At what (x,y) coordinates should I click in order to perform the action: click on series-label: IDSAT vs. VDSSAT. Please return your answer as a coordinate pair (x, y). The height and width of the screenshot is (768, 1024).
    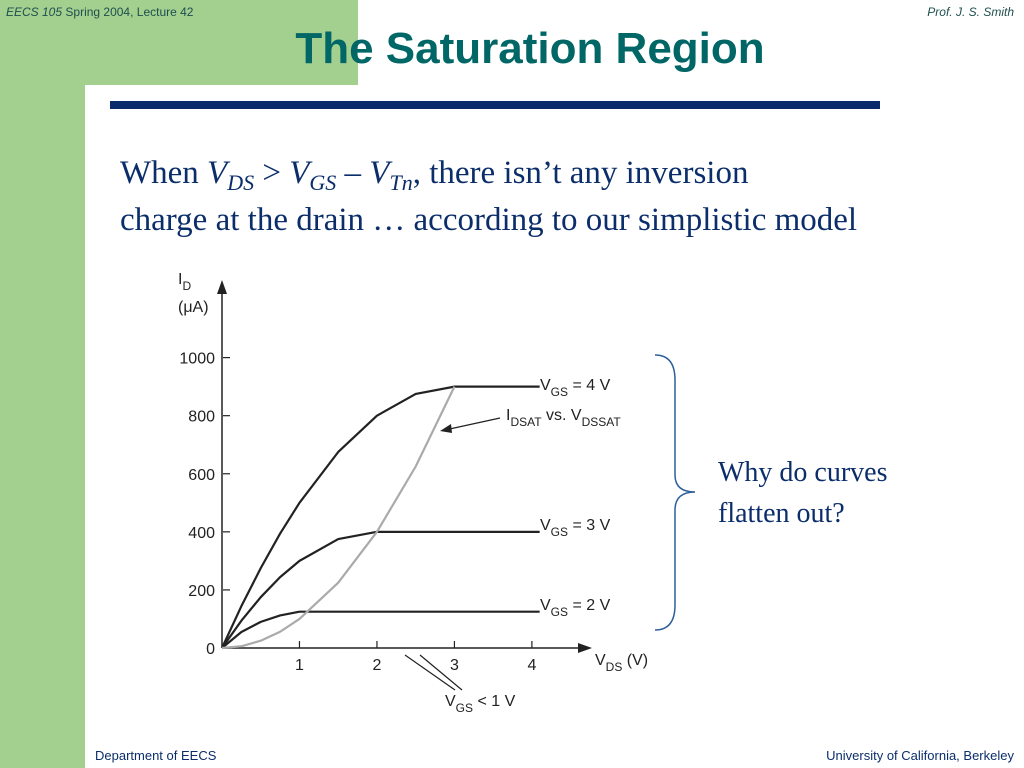
    Looking at the image, I should click on (563, 418).